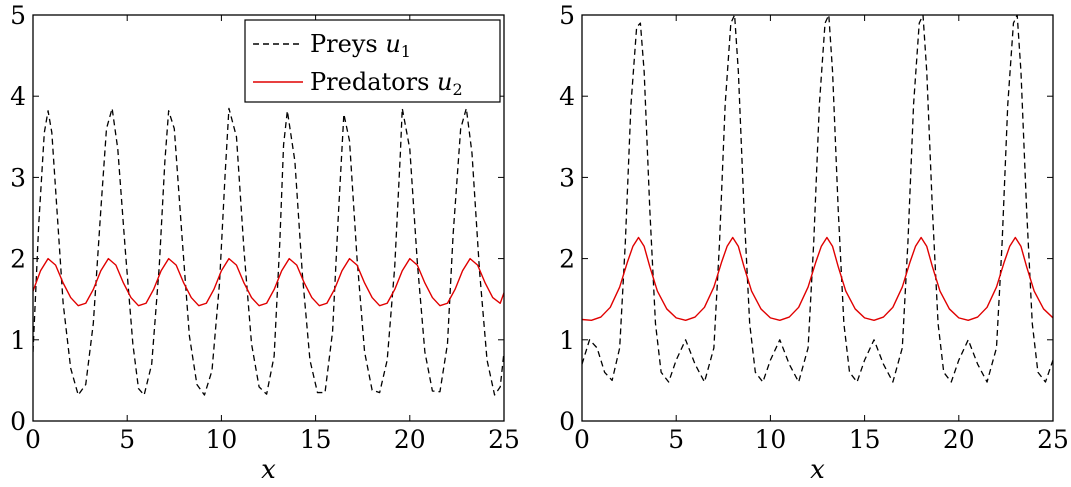  I want to click on legend-box, so click(372, 61).